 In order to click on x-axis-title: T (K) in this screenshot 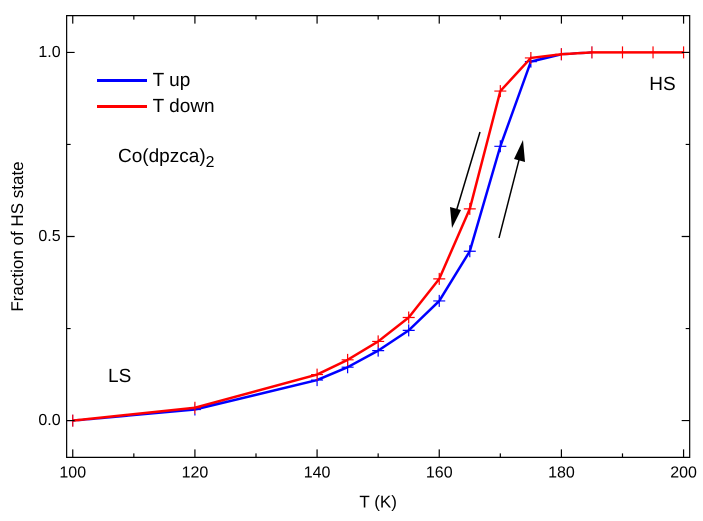, I will do `click(378, 502)`.